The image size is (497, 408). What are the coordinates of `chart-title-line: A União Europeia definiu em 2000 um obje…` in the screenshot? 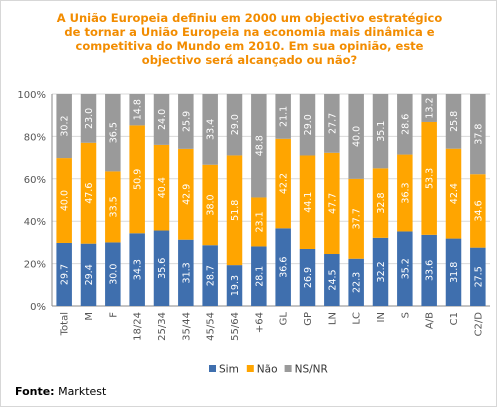 It's located at (249, 18).